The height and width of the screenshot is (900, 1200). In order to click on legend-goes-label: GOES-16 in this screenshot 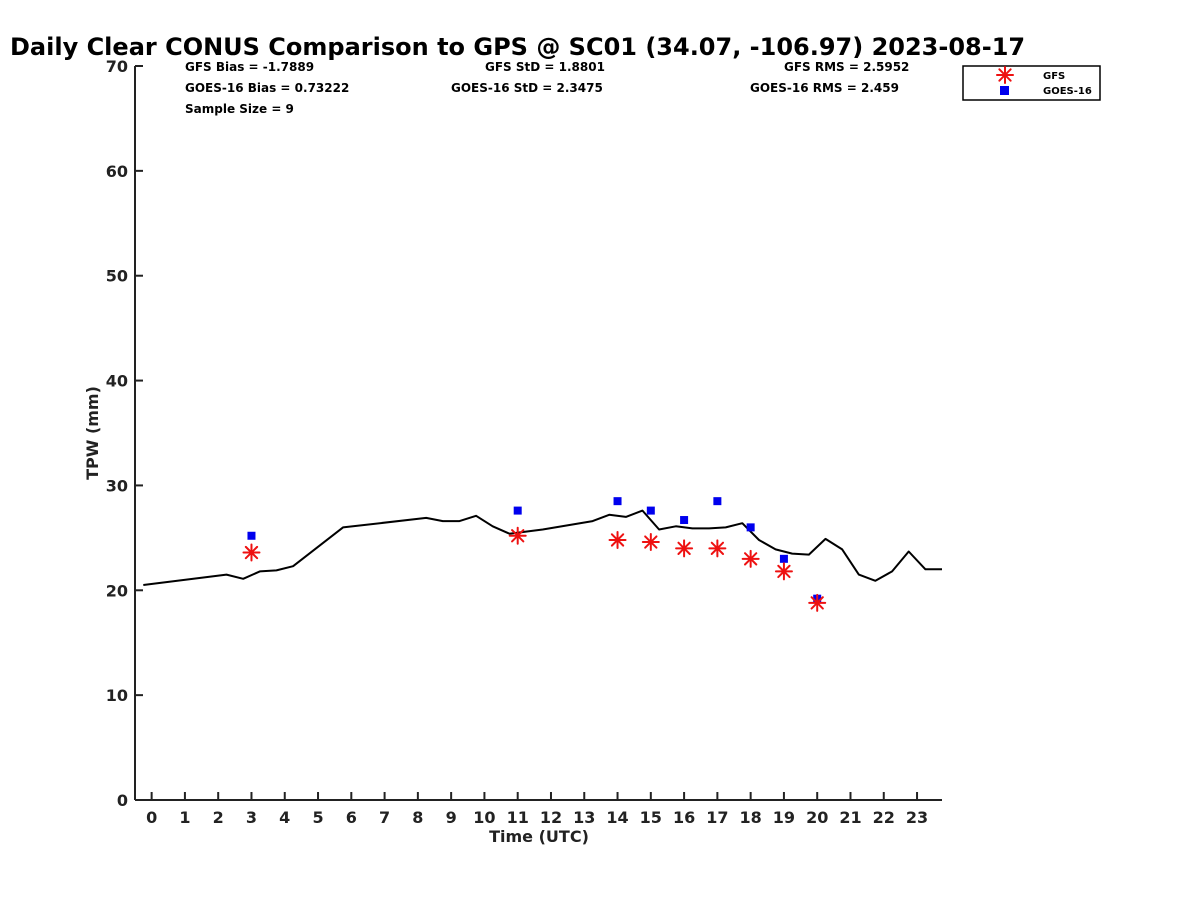, I will do `click(1067, 91)`.